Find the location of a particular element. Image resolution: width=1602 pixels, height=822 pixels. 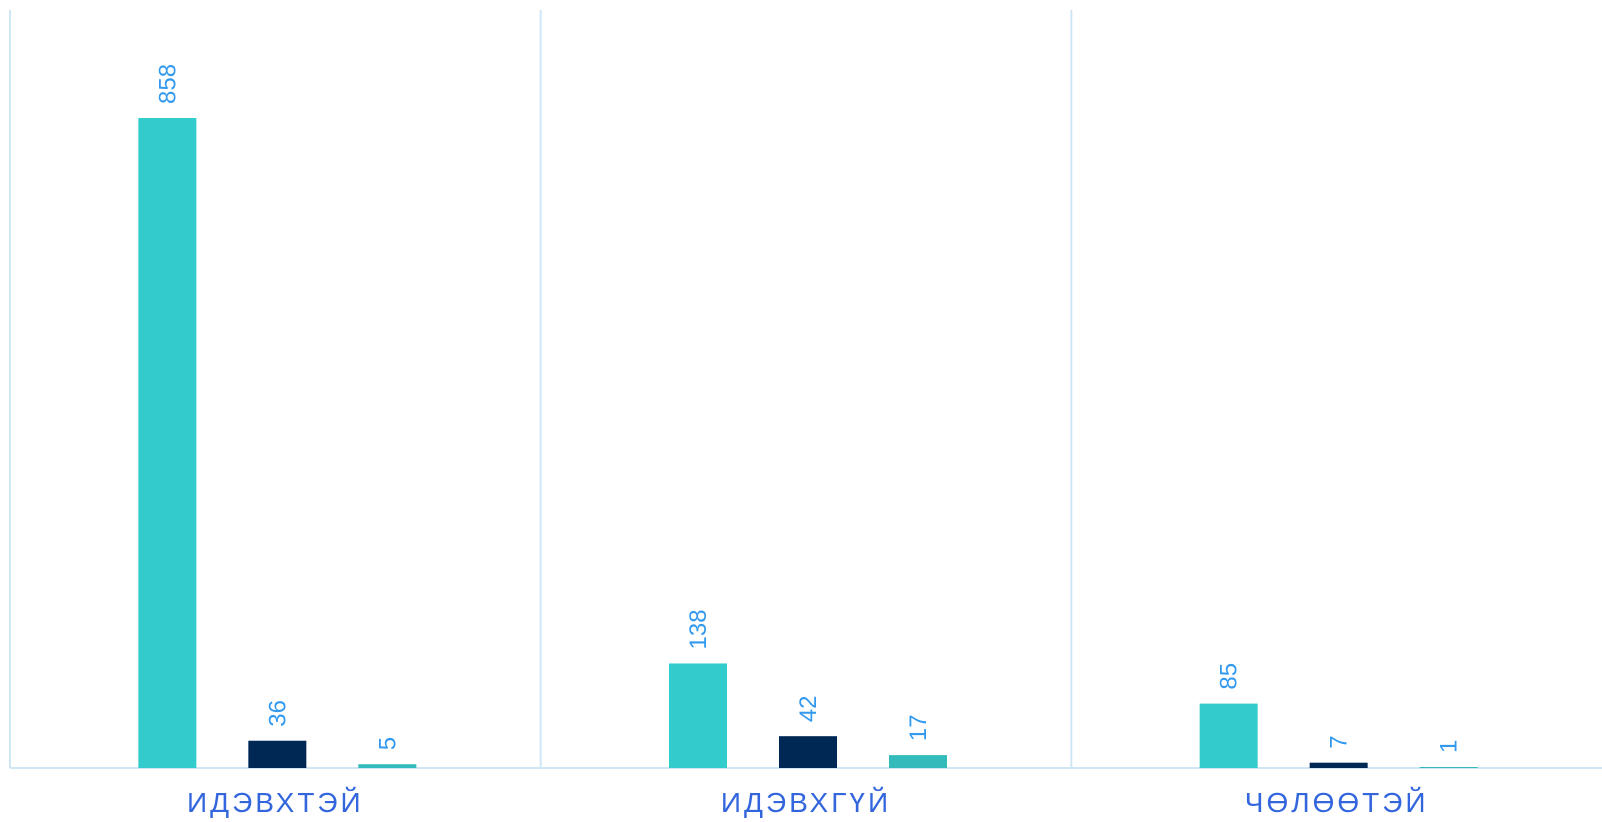

data-label: 17 is located at coordinates (918, 727).